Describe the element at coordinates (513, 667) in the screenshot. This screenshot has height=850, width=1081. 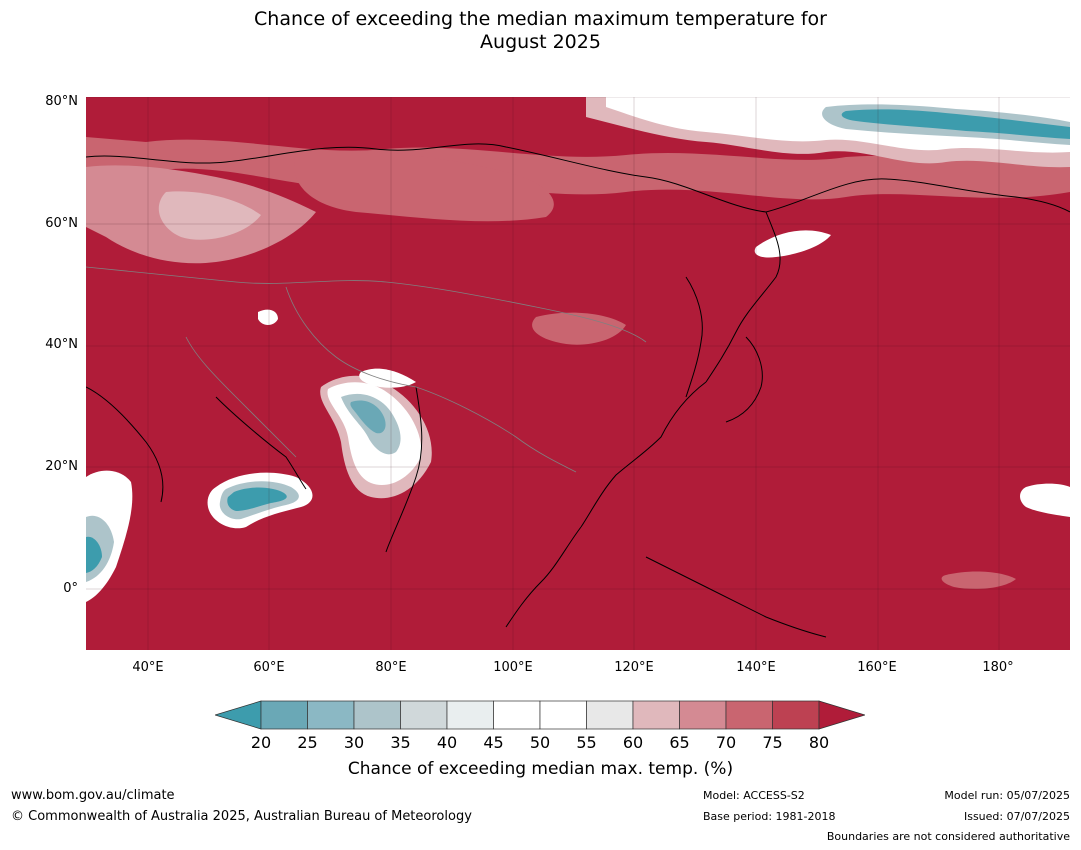
I see `x-tick-100e: 100°E` at that location.